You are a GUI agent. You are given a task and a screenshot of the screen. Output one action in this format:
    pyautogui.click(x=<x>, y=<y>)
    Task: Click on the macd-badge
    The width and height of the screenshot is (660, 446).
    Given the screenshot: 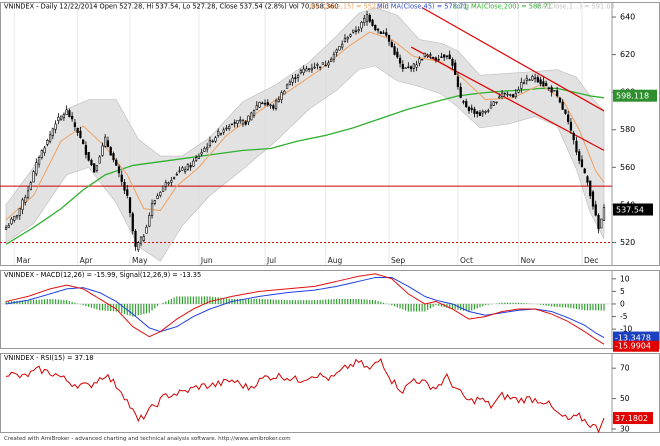 What is the action you would take?
    pyautogui.click(x=636, y=337)
    